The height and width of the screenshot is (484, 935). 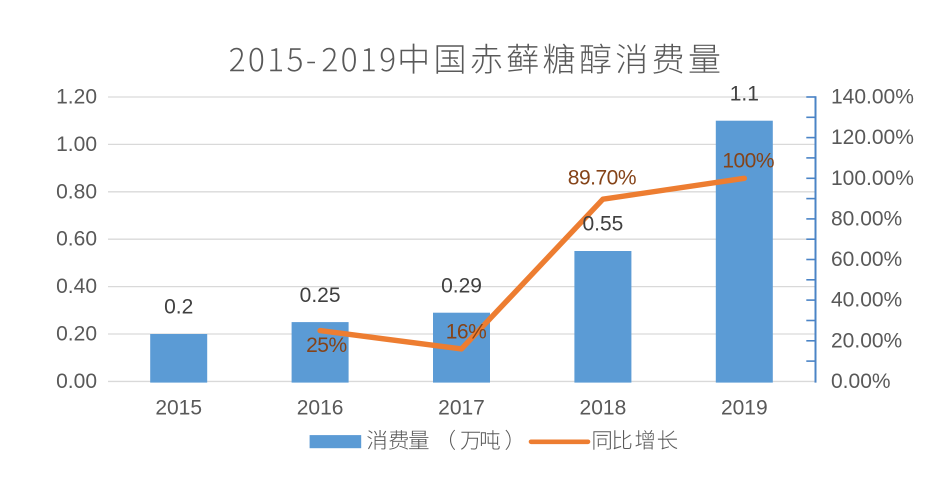 I want to click on svg-text: 0.2, so click(x=178, y=307).